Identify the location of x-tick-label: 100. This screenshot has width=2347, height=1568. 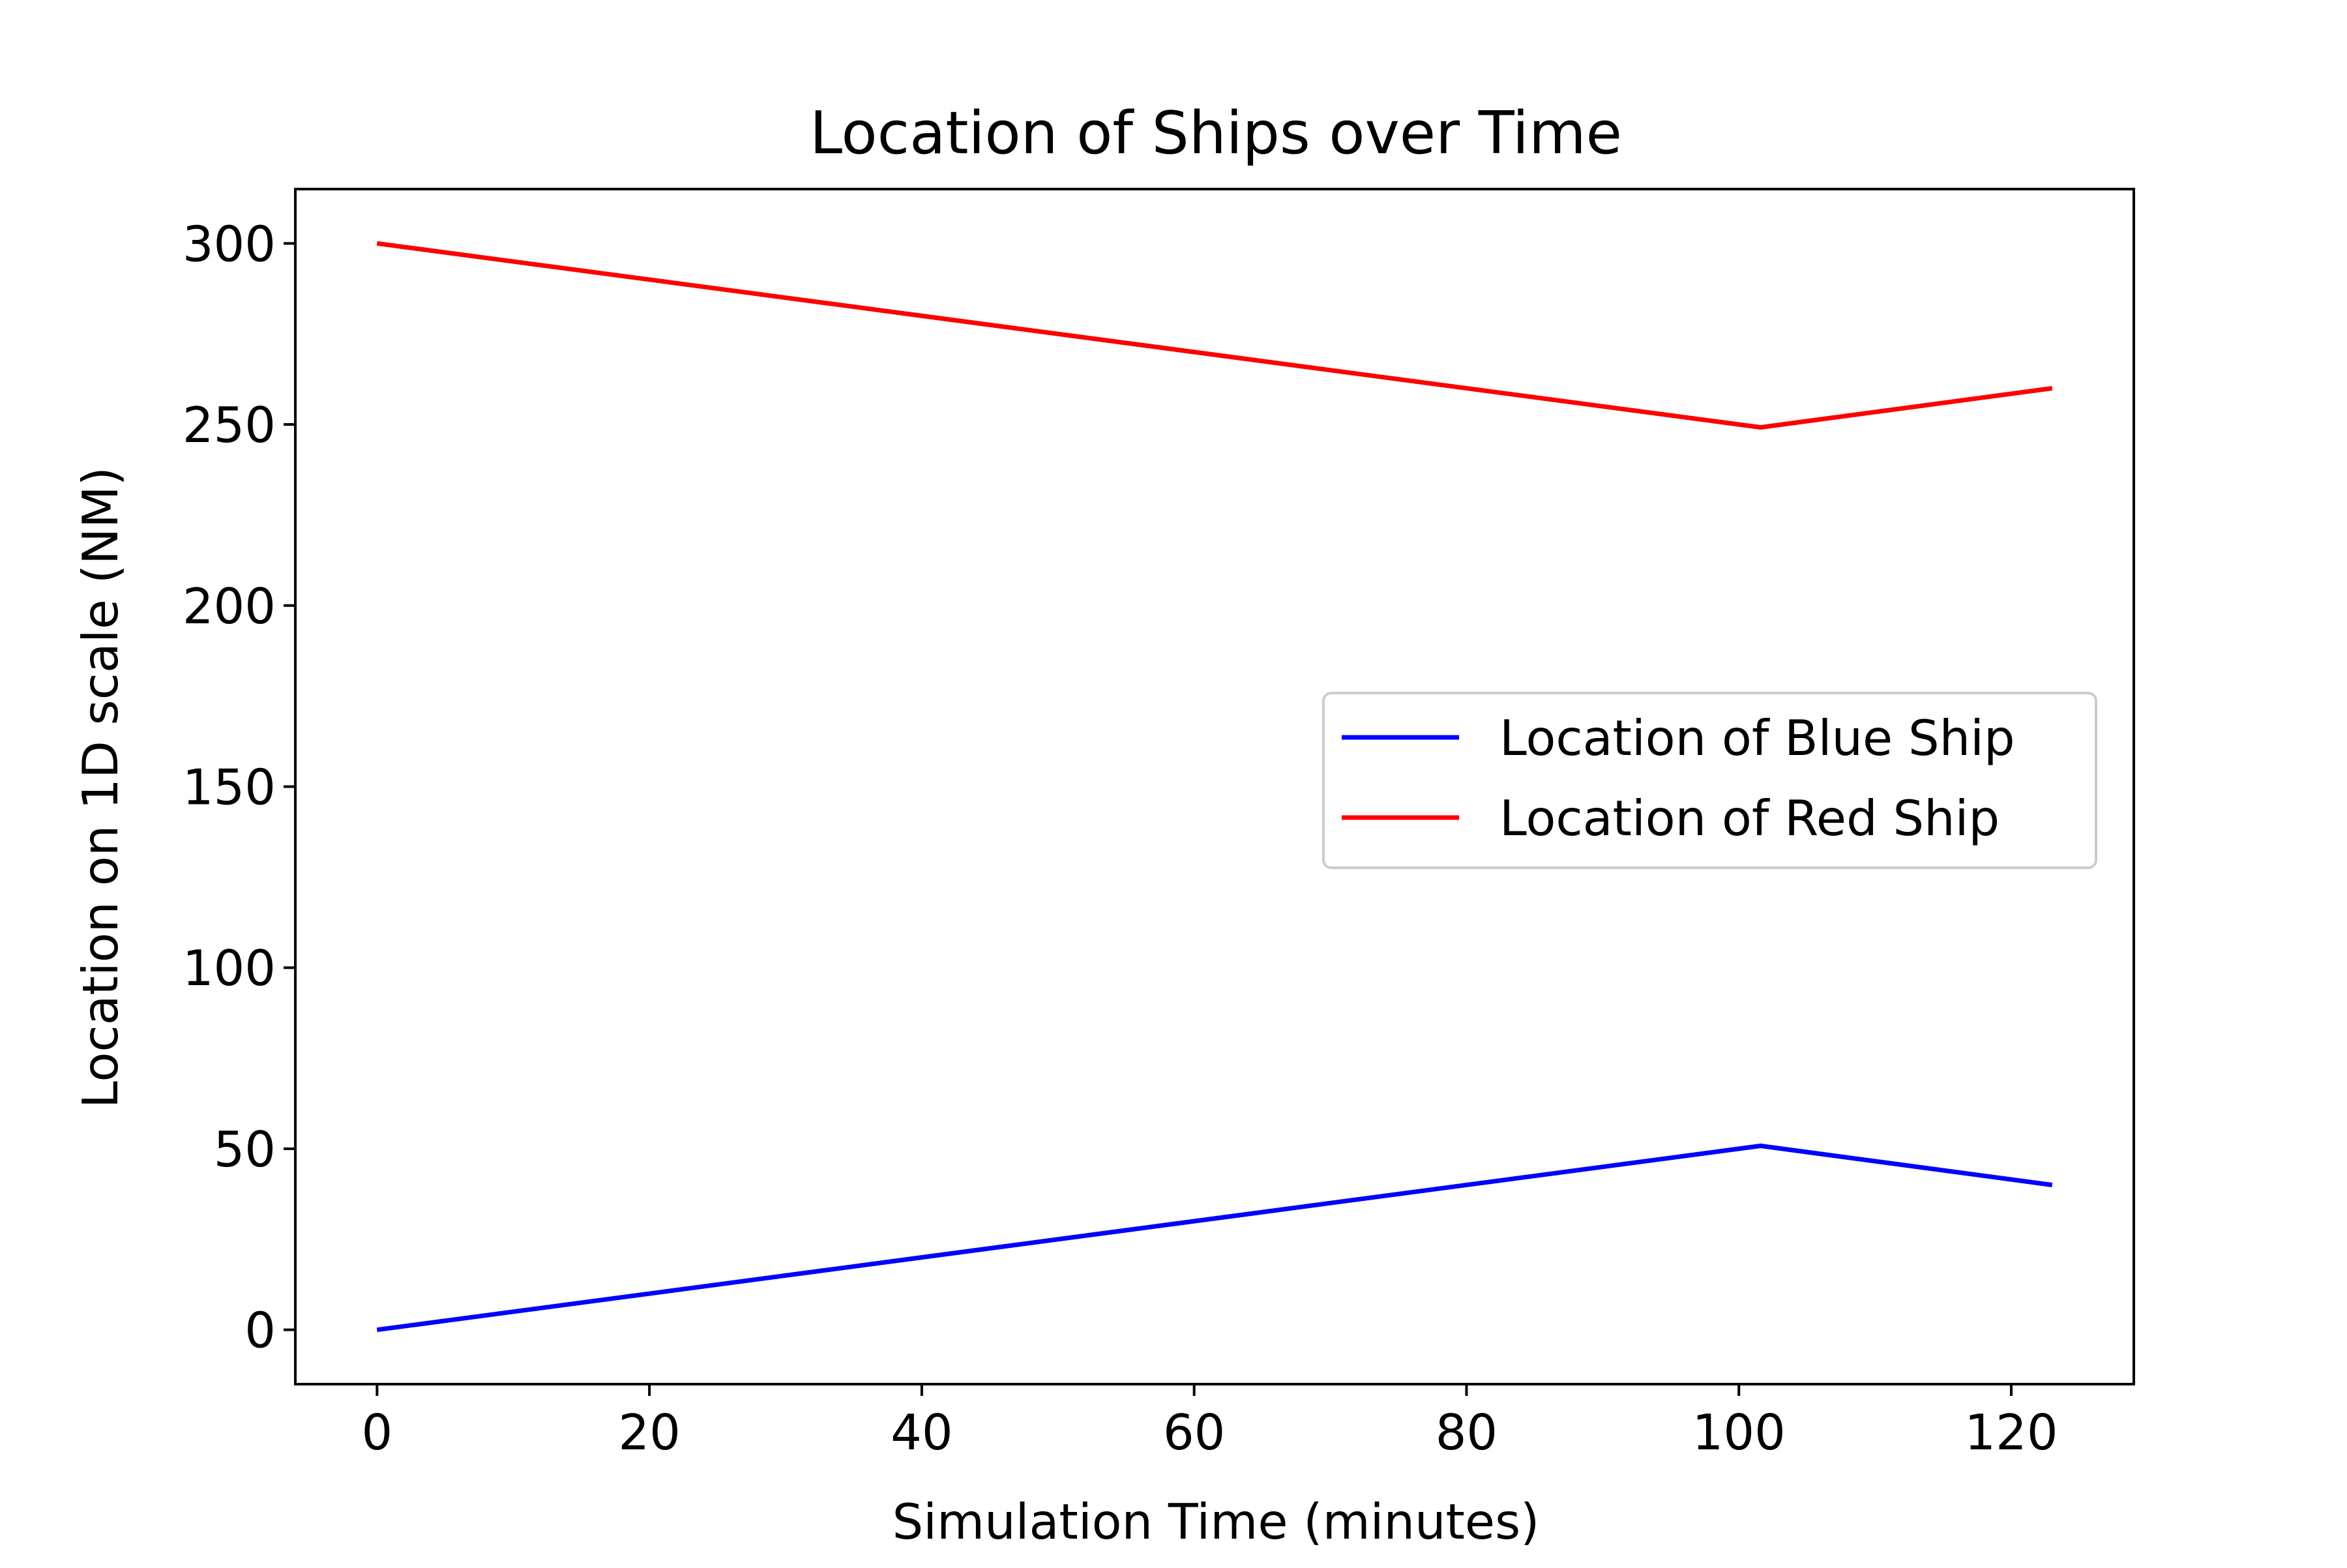
(1739, 1433).